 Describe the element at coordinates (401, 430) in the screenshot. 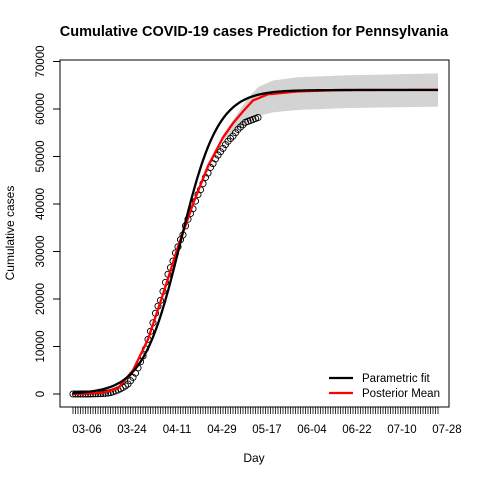

I see `x-tick-label: 07-10` at that location.